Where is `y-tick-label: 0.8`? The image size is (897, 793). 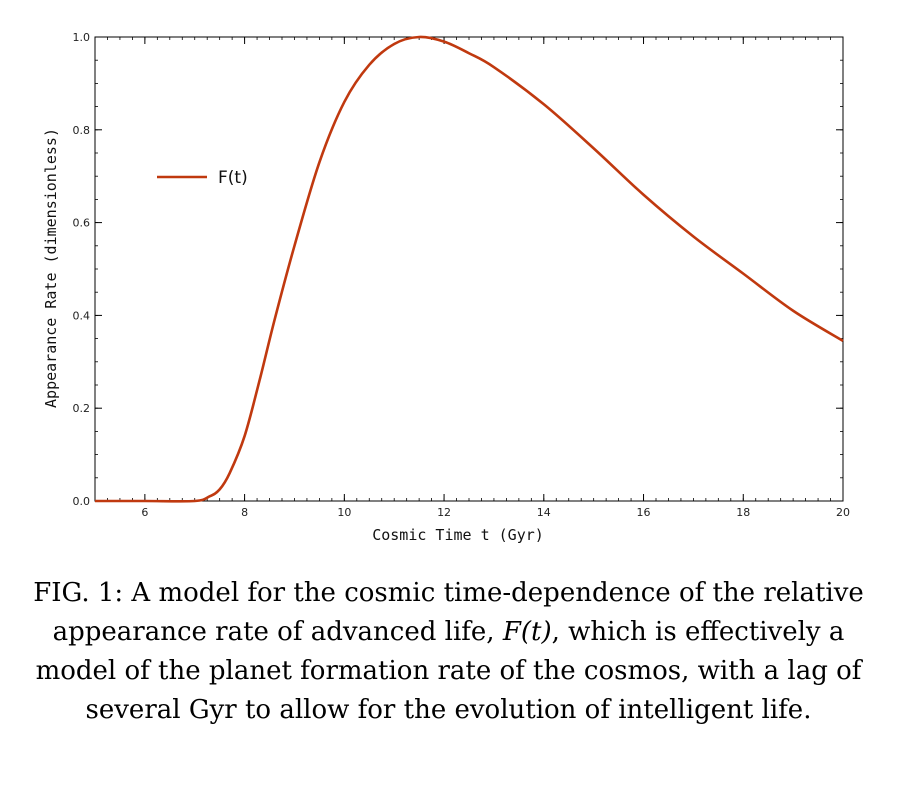
y-tick-label: 0.8 is located at coordinates (82, 130).